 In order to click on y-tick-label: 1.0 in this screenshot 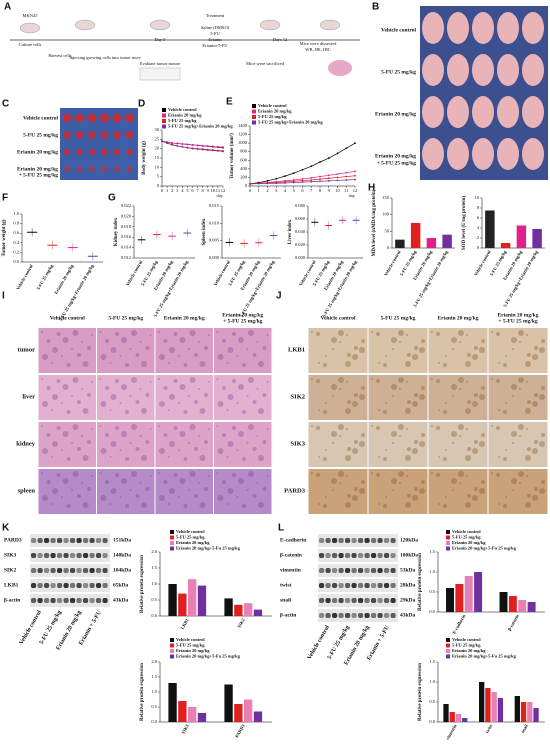, I will do `click(154, 583)`.